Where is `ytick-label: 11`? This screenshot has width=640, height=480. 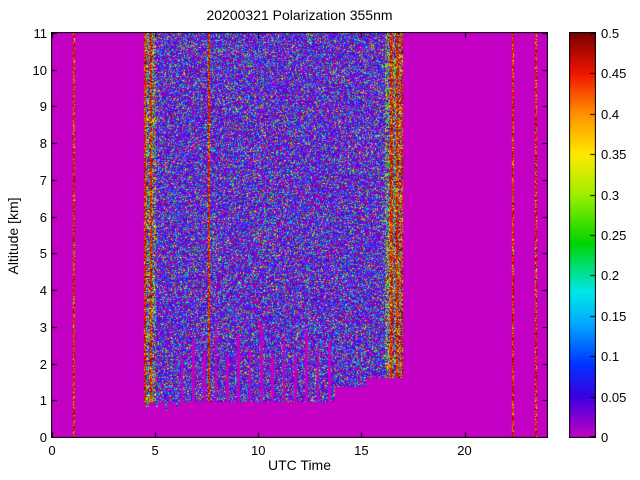 ytick-label: 11 is located at coordinates (40, 33).